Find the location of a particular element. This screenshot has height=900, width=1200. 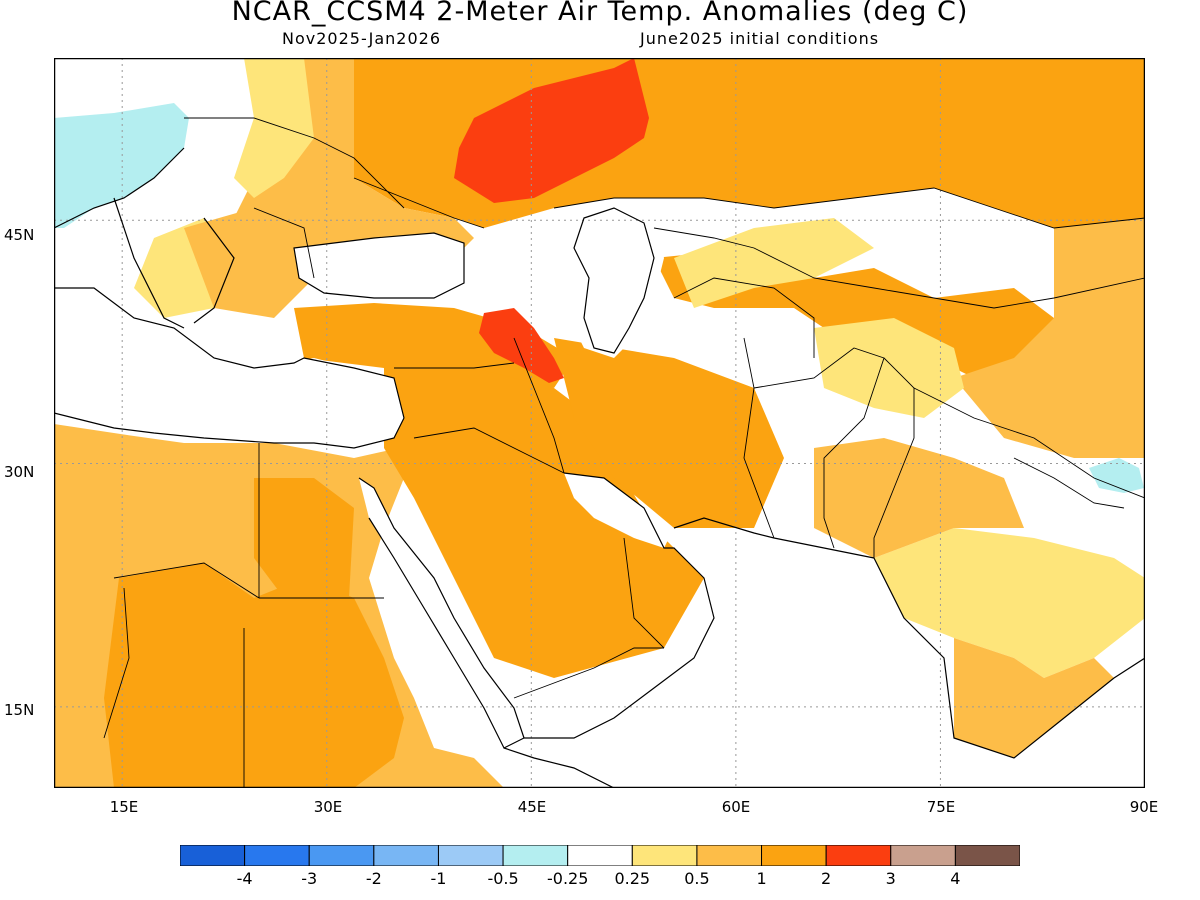

coastline-black-sea is located at coordinates (379, 265).